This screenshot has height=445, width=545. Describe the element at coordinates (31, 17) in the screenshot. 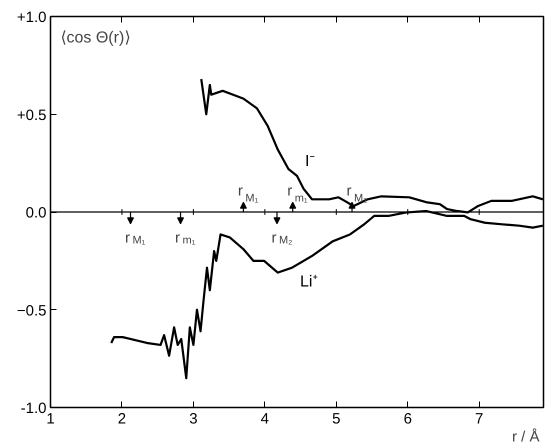

I see `y-tick-label: +1.0` at that location.